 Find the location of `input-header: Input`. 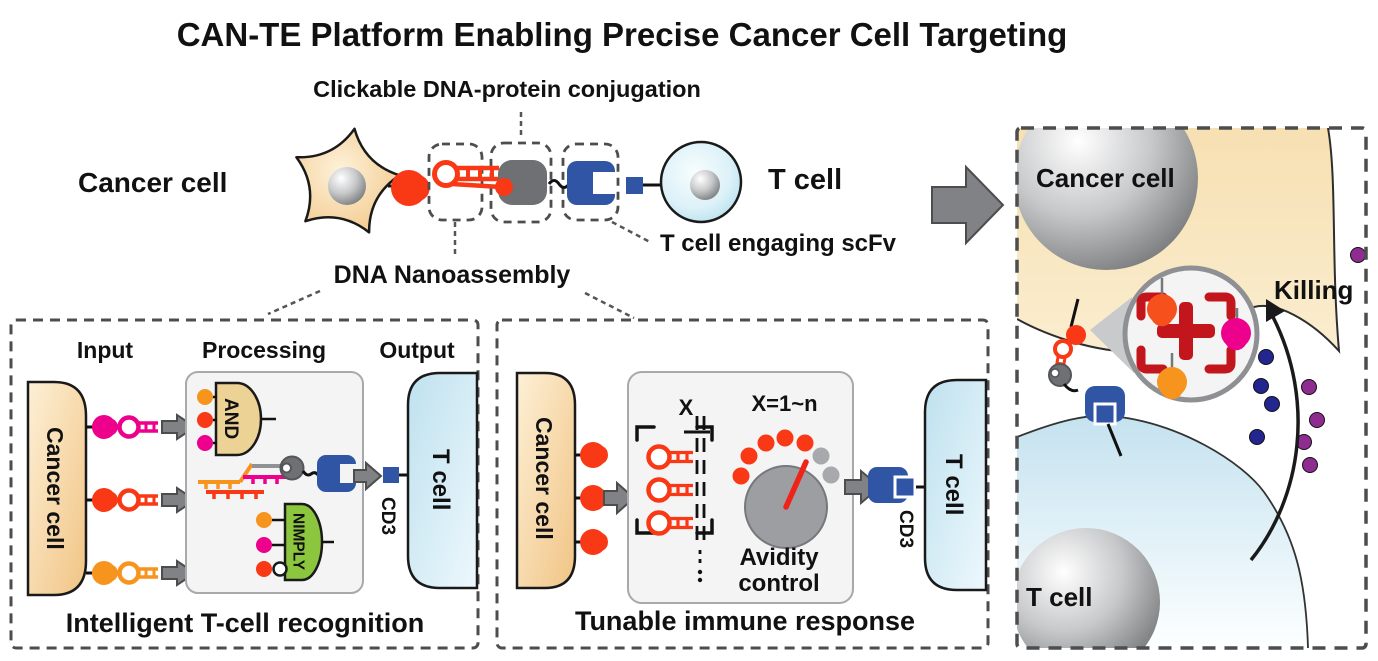

input-header: Input is located at coordinates (105, 350).